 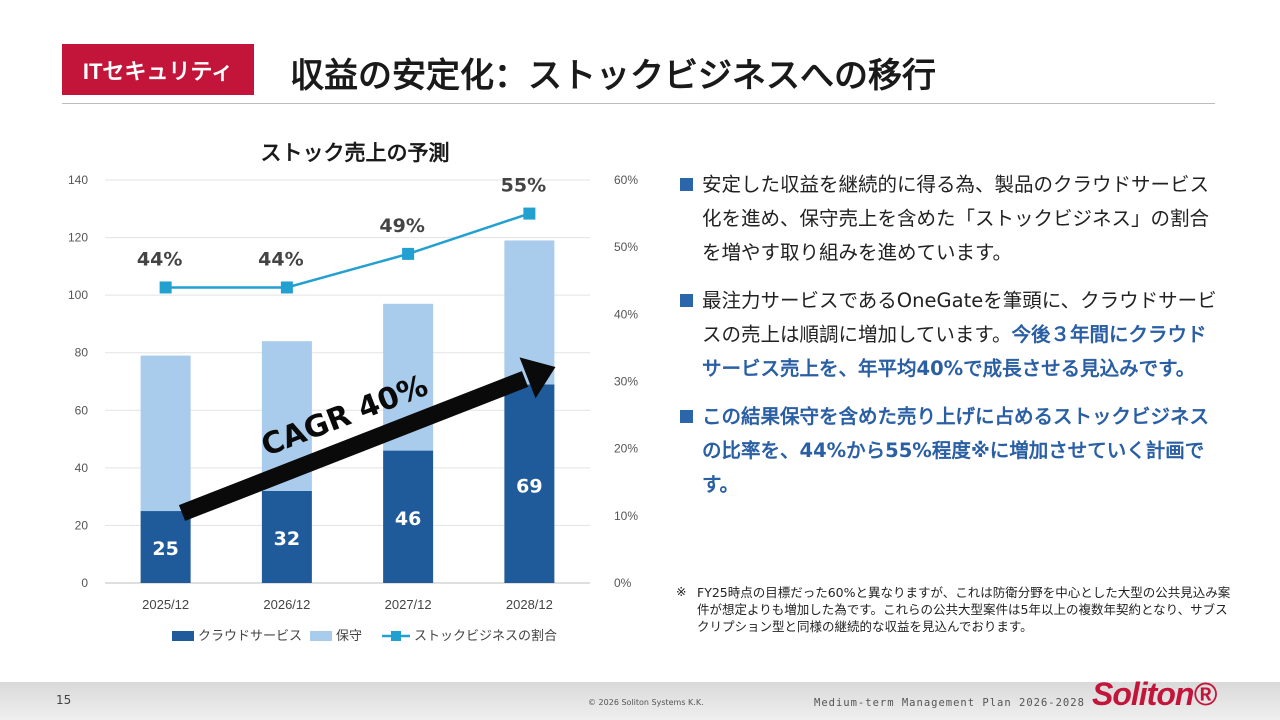 I want to click on legend-swatch-maintenance, so click(x=321, y=636).